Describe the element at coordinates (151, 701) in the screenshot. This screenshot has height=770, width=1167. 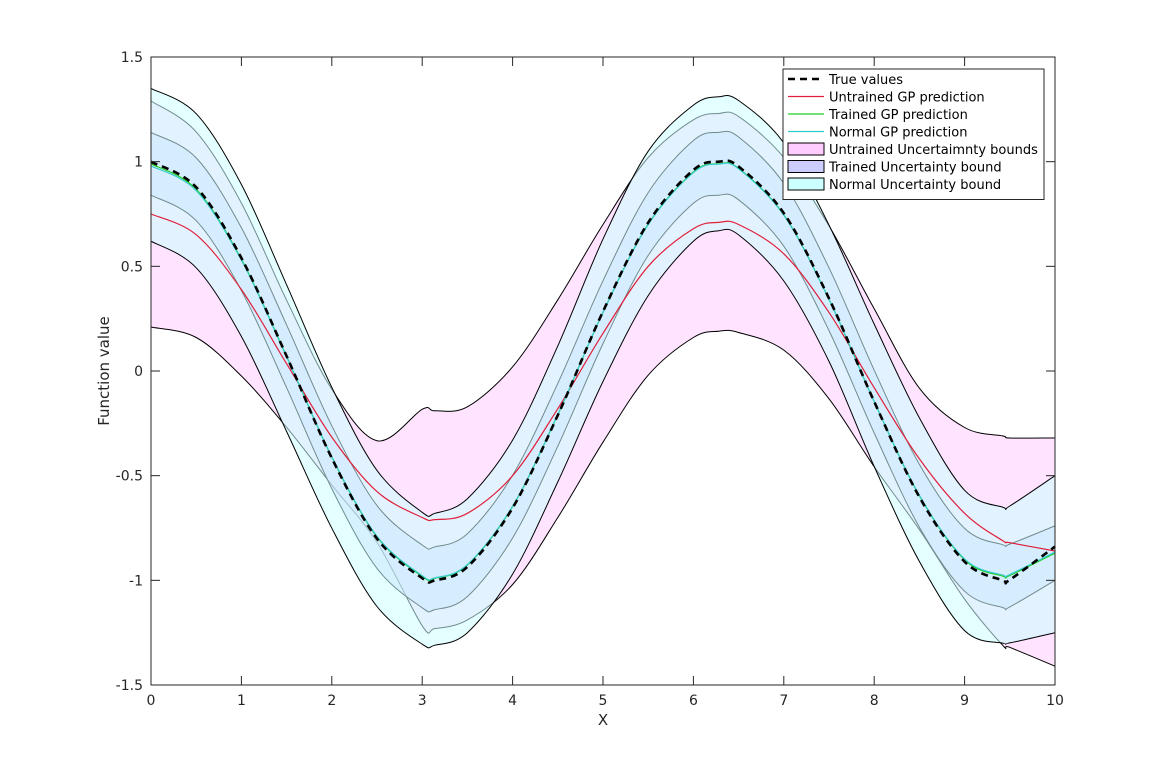
I see `x-tick-label: 0` at that location.